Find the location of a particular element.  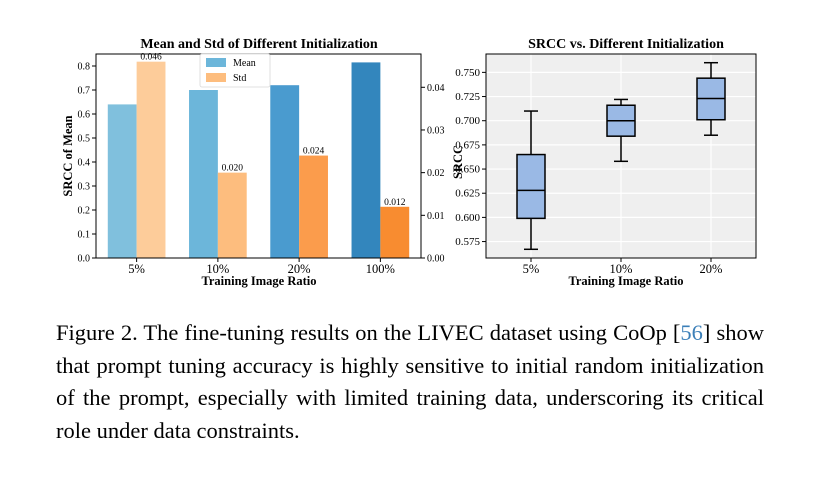

bar-std-data-label: 0.024 is located at coordinates (314, 152).